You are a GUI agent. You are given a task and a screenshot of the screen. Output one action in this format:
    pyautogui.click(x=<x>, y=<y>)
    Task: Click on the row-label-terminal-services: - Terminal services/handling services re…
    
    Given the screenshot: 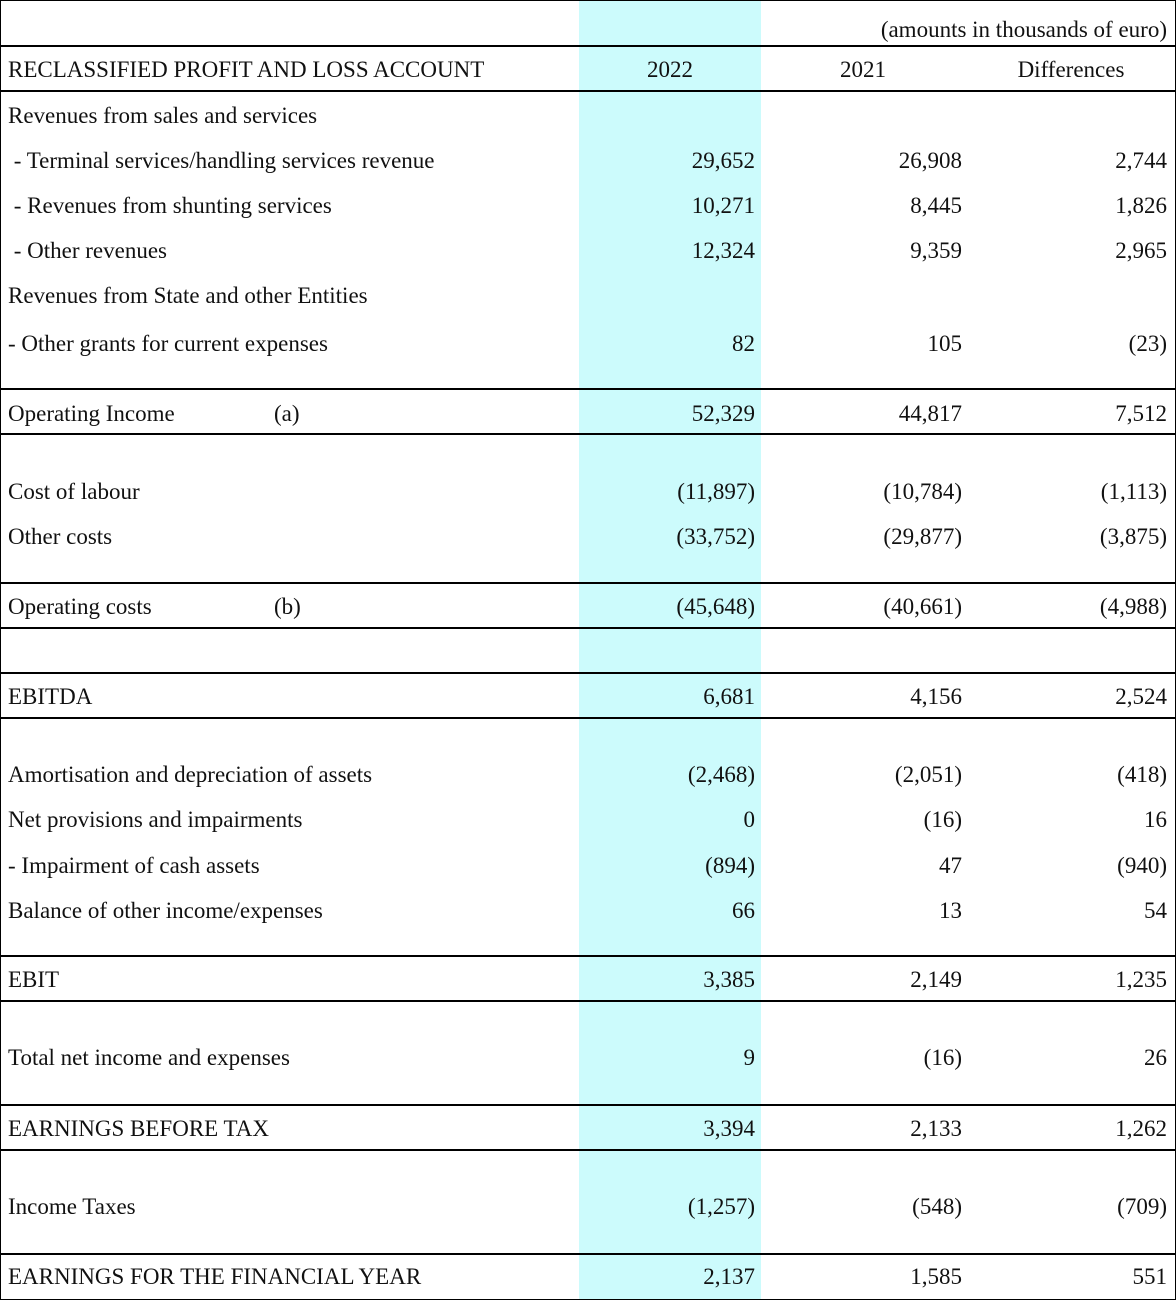 What is the action you would take?
    pyautogui.click(x=221, y=160)
    